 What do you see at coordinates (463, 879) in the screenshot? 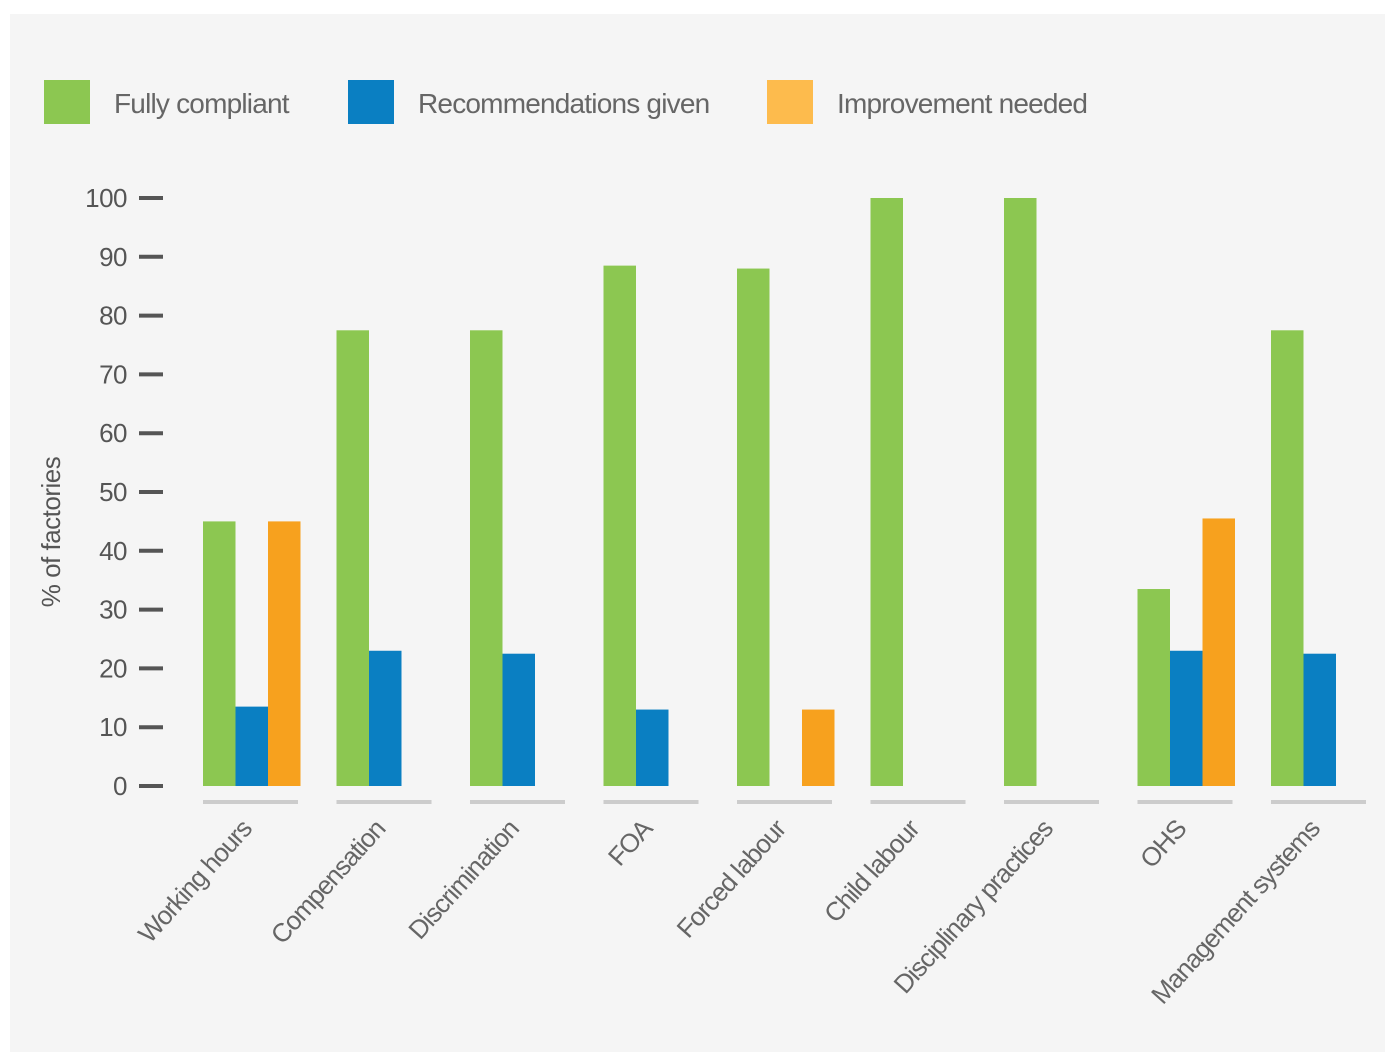
I see `x-tick-label-discrimination: Discrimination` at bounding box center [463, 879].